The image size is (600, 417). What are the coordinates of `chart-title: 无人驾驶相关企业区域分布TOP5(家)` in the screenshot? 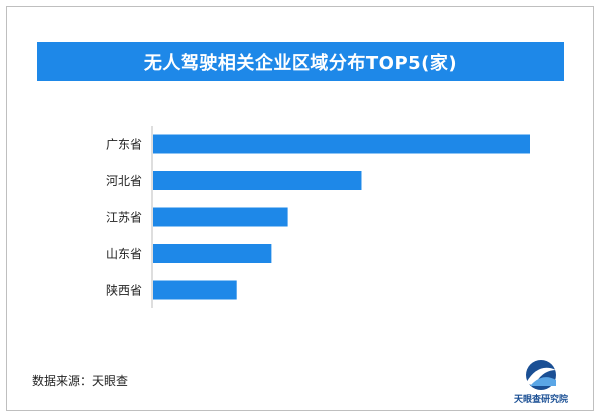 It's located at (300, 63).